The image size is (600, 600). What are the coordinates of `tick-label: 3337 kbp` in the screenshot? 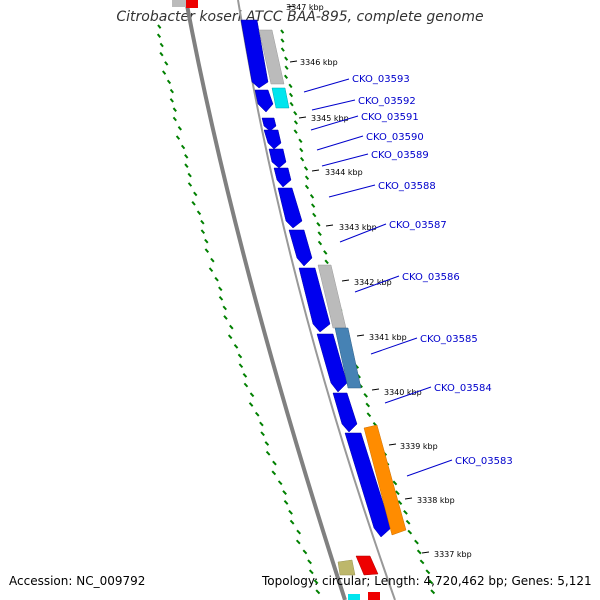 It's located at (453, 554).